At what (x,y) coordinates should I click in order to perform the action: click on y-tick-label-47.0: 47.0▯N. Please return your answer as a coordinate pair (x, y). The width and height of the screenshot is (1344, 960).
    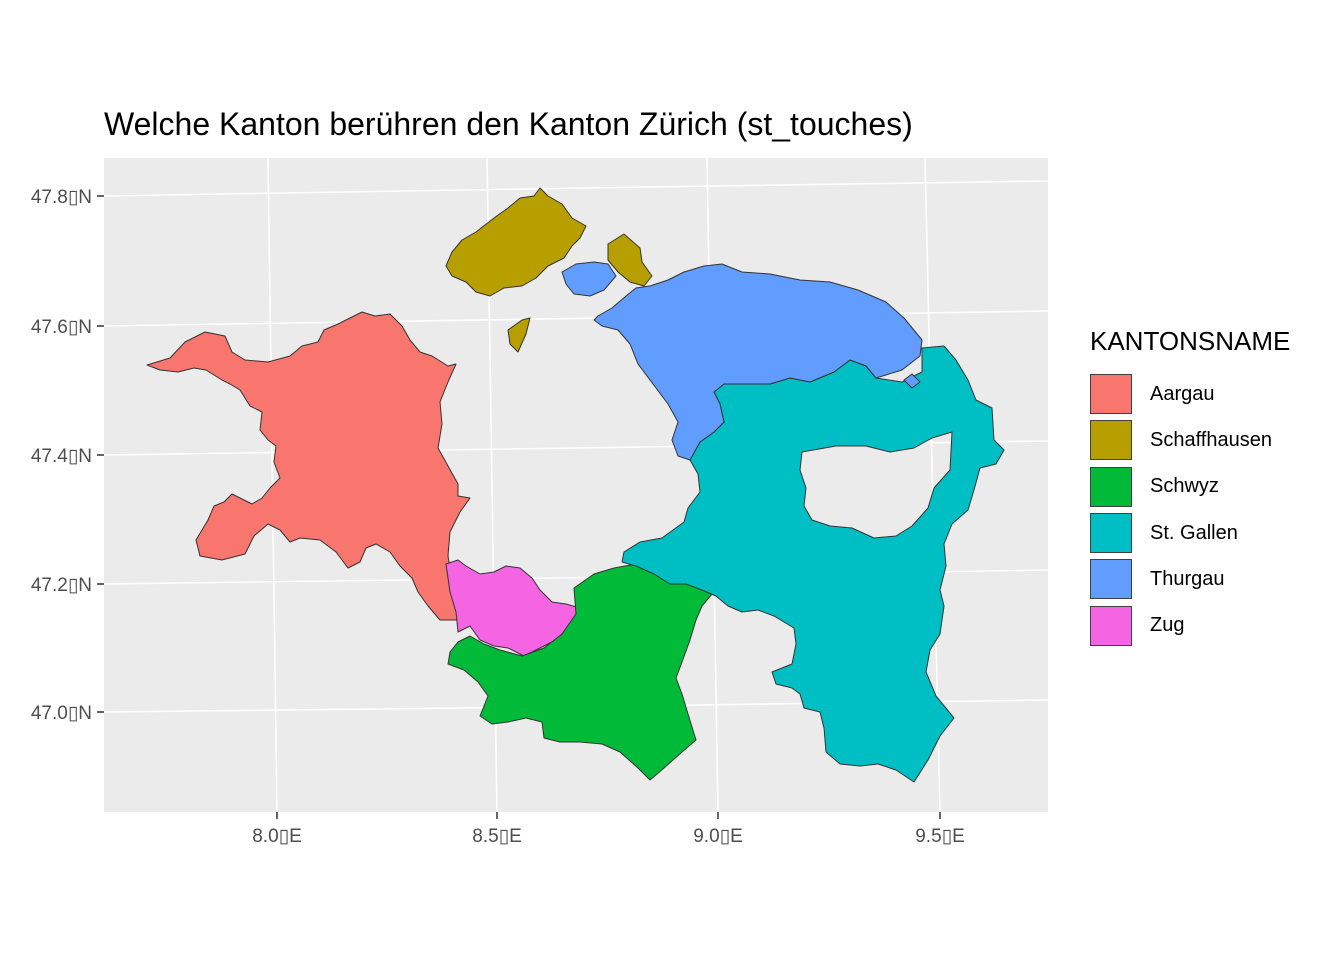
    Looking at the image, I should click on (61, 713).